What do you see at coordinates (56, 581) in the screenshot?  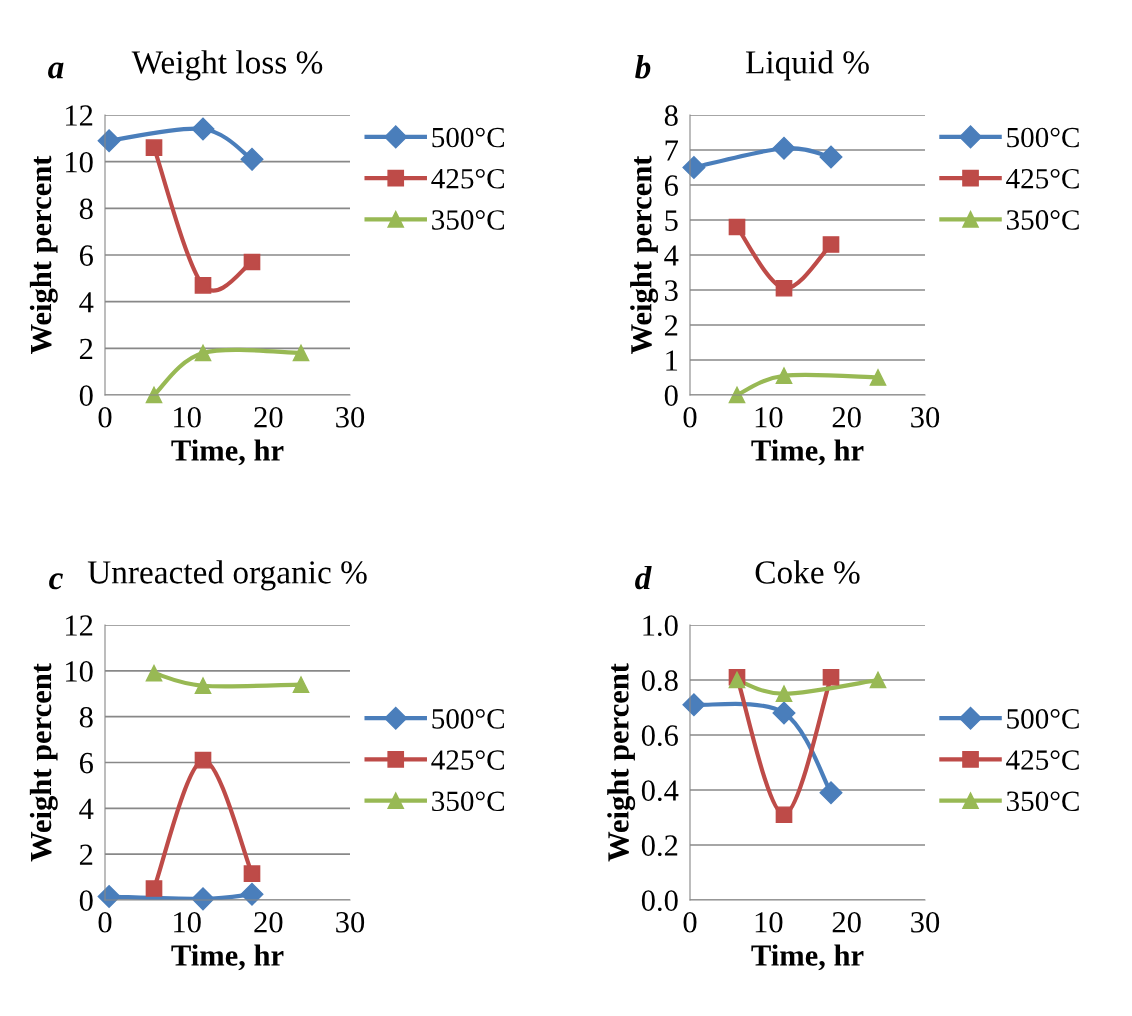 I see `text: c` at bounding box center [56, 581].